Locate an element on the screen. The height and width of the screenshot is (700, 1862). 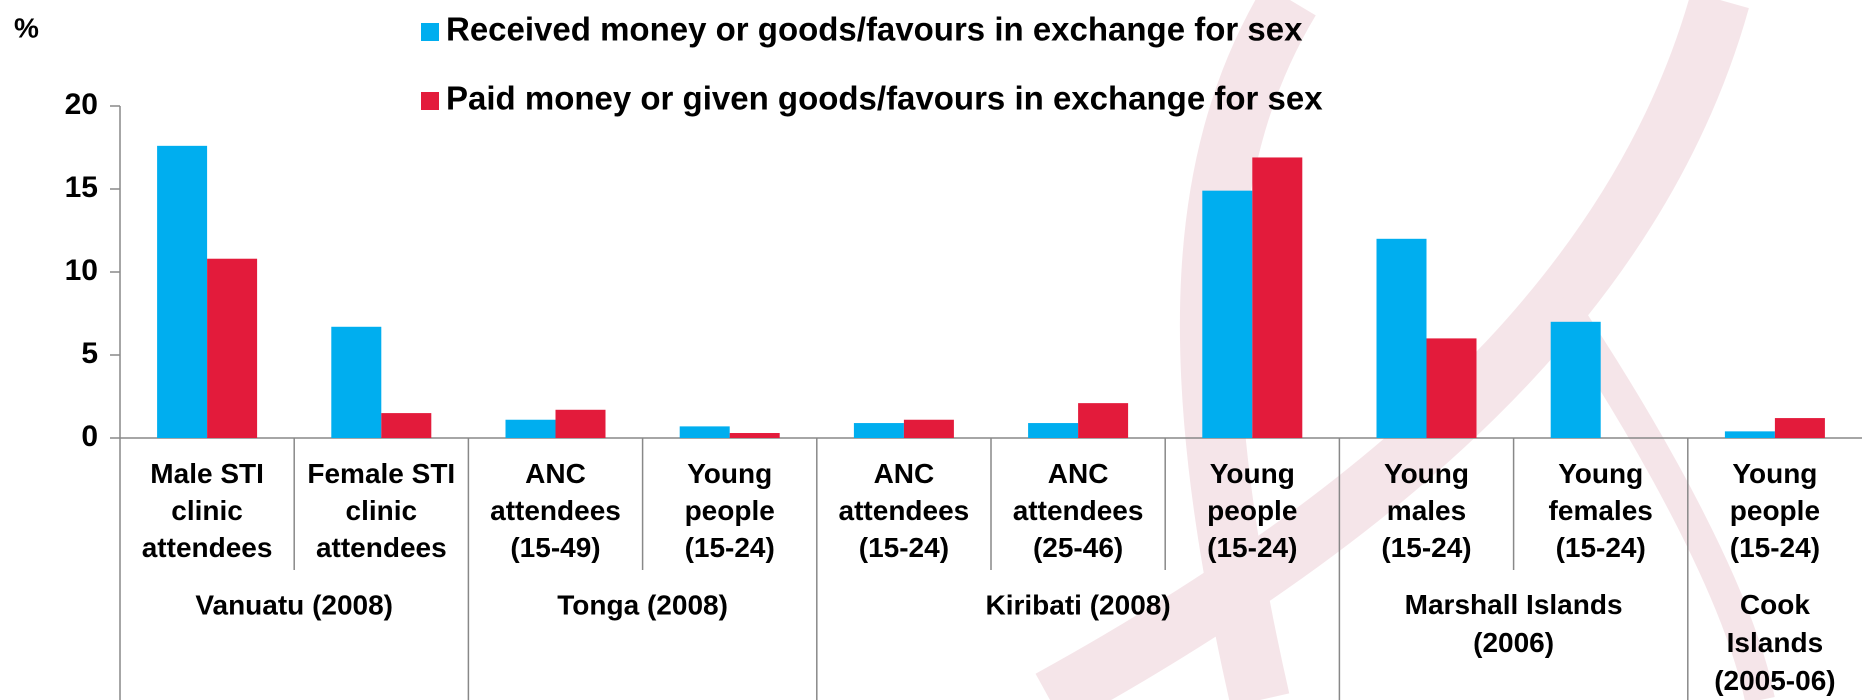
x-tick-label: ANC attendees (25-46) is located at coordinates (1078, 510).